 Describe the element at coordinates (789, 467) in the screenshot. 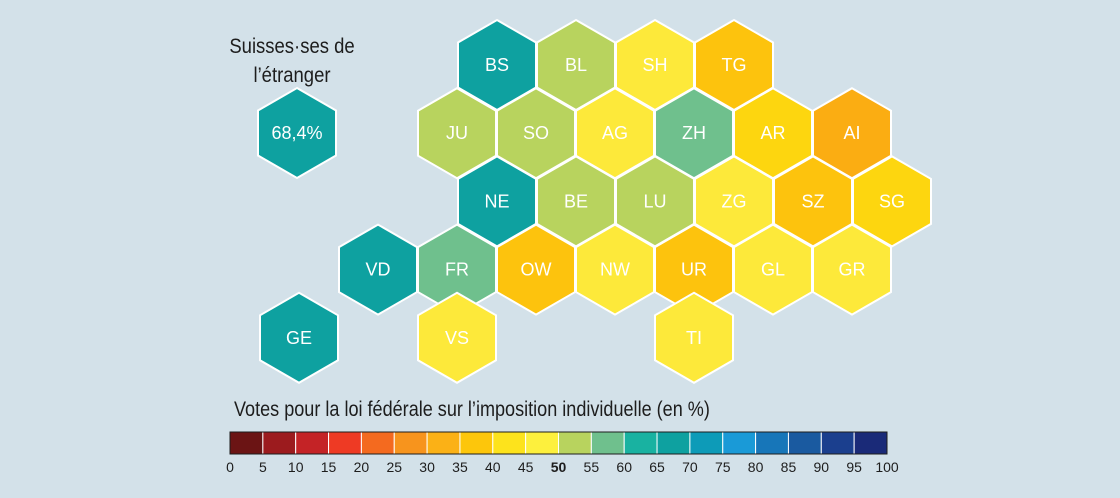

I see `legend-tick-label: 85` at that location.